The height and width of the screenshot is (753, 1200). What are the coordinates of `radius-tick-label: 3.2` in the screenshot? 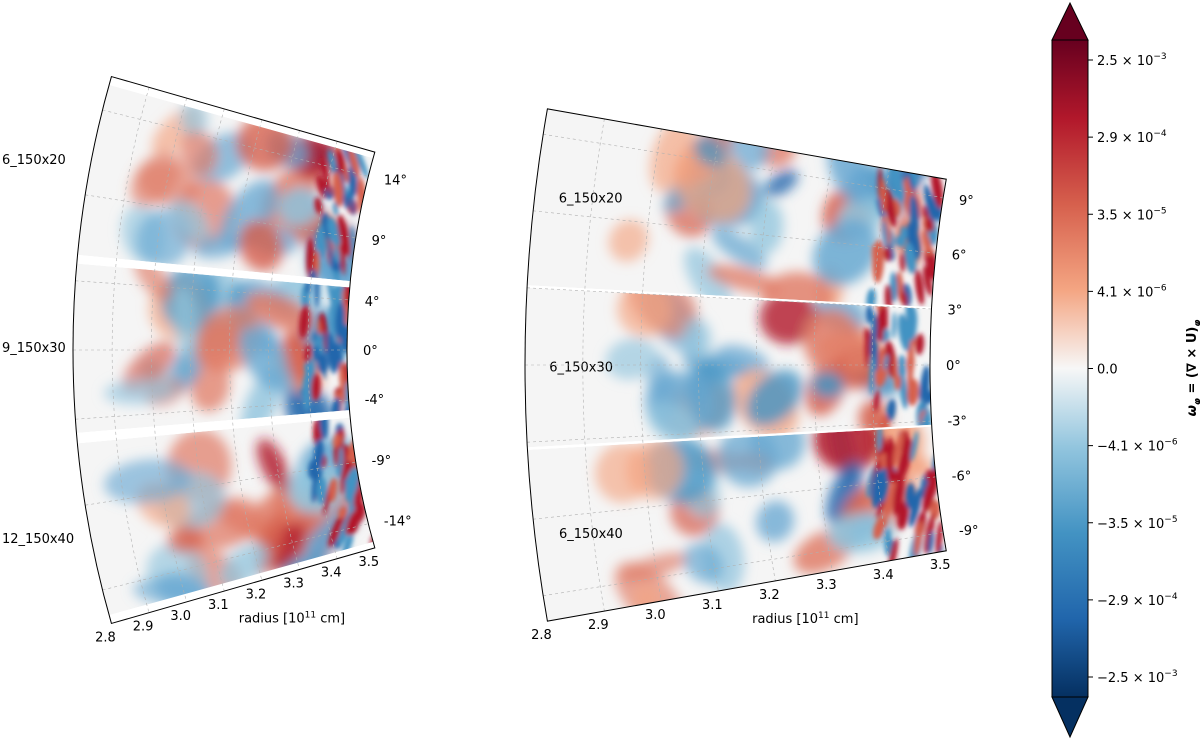 It's located at (256, 594).